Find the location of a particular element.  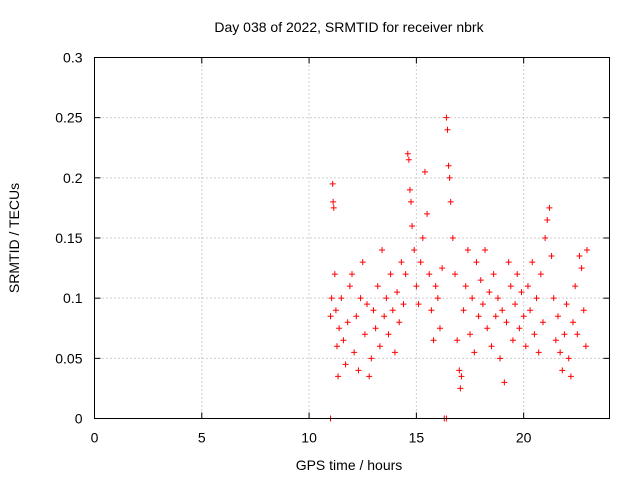

y-tick-label: 0.05 is located at coordinates (68, 358).